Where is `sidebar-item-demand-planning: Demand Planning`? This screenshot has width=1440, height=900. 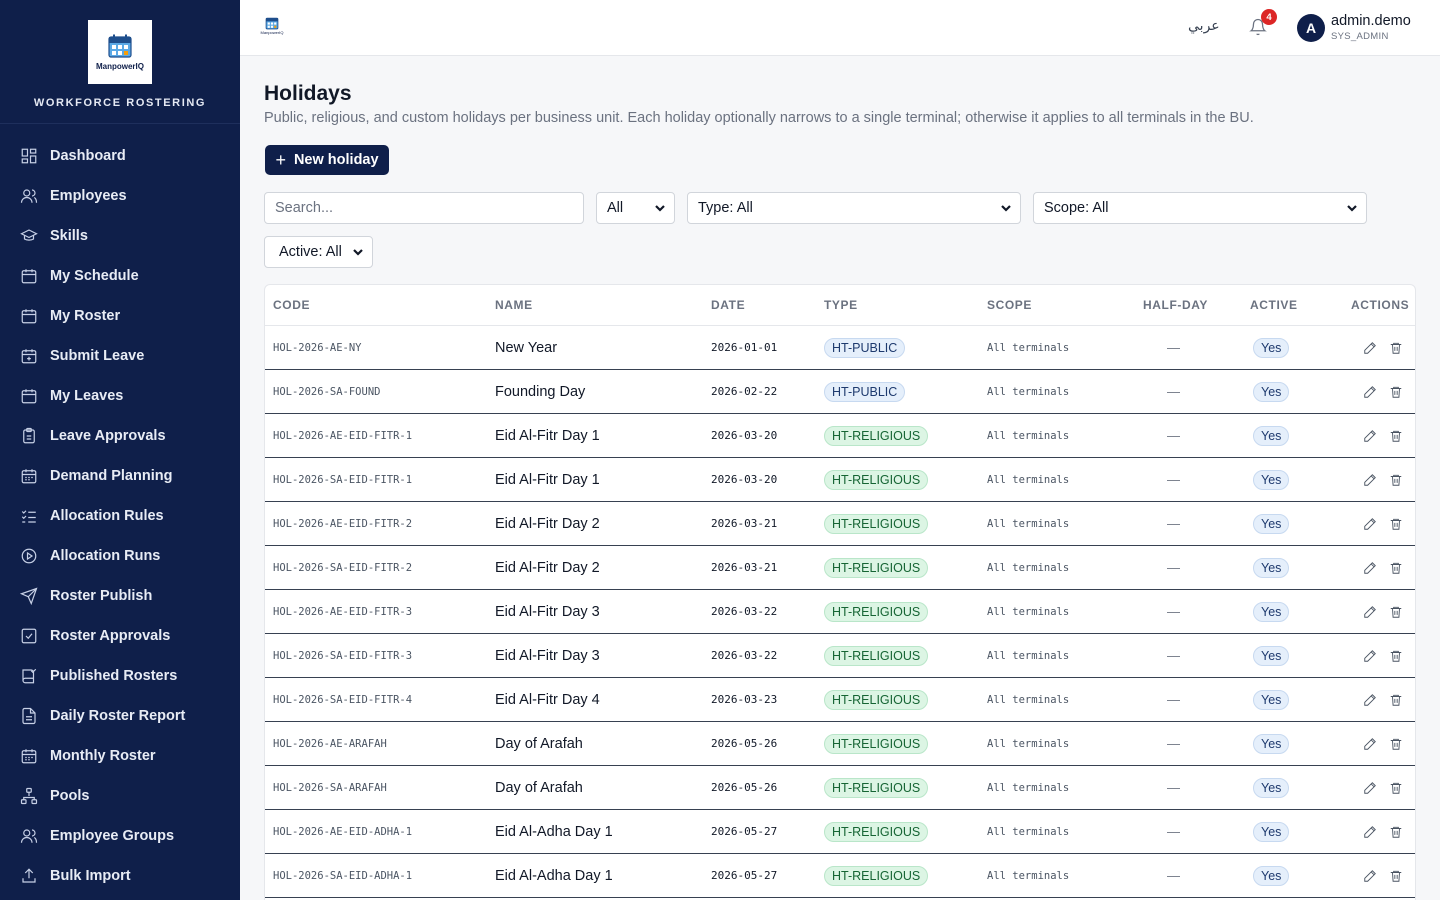 sidebar-item-demand-planning: Demand Planning is located at coordinates (120, 476).